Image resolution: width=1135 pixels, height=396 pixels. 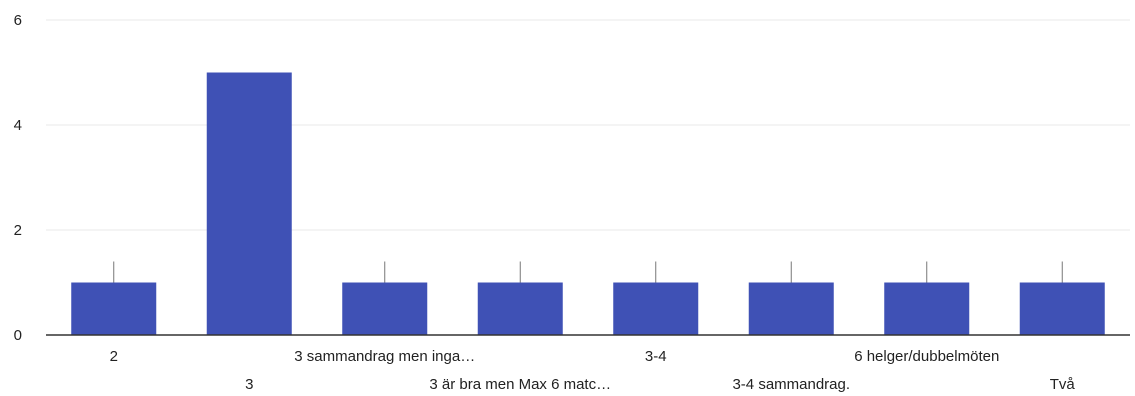 What do you see at coordinates (791, 384) in the screenshot?
I see `x-category-label: 3-4 sammandrag.` at bounding box center [791, 384].